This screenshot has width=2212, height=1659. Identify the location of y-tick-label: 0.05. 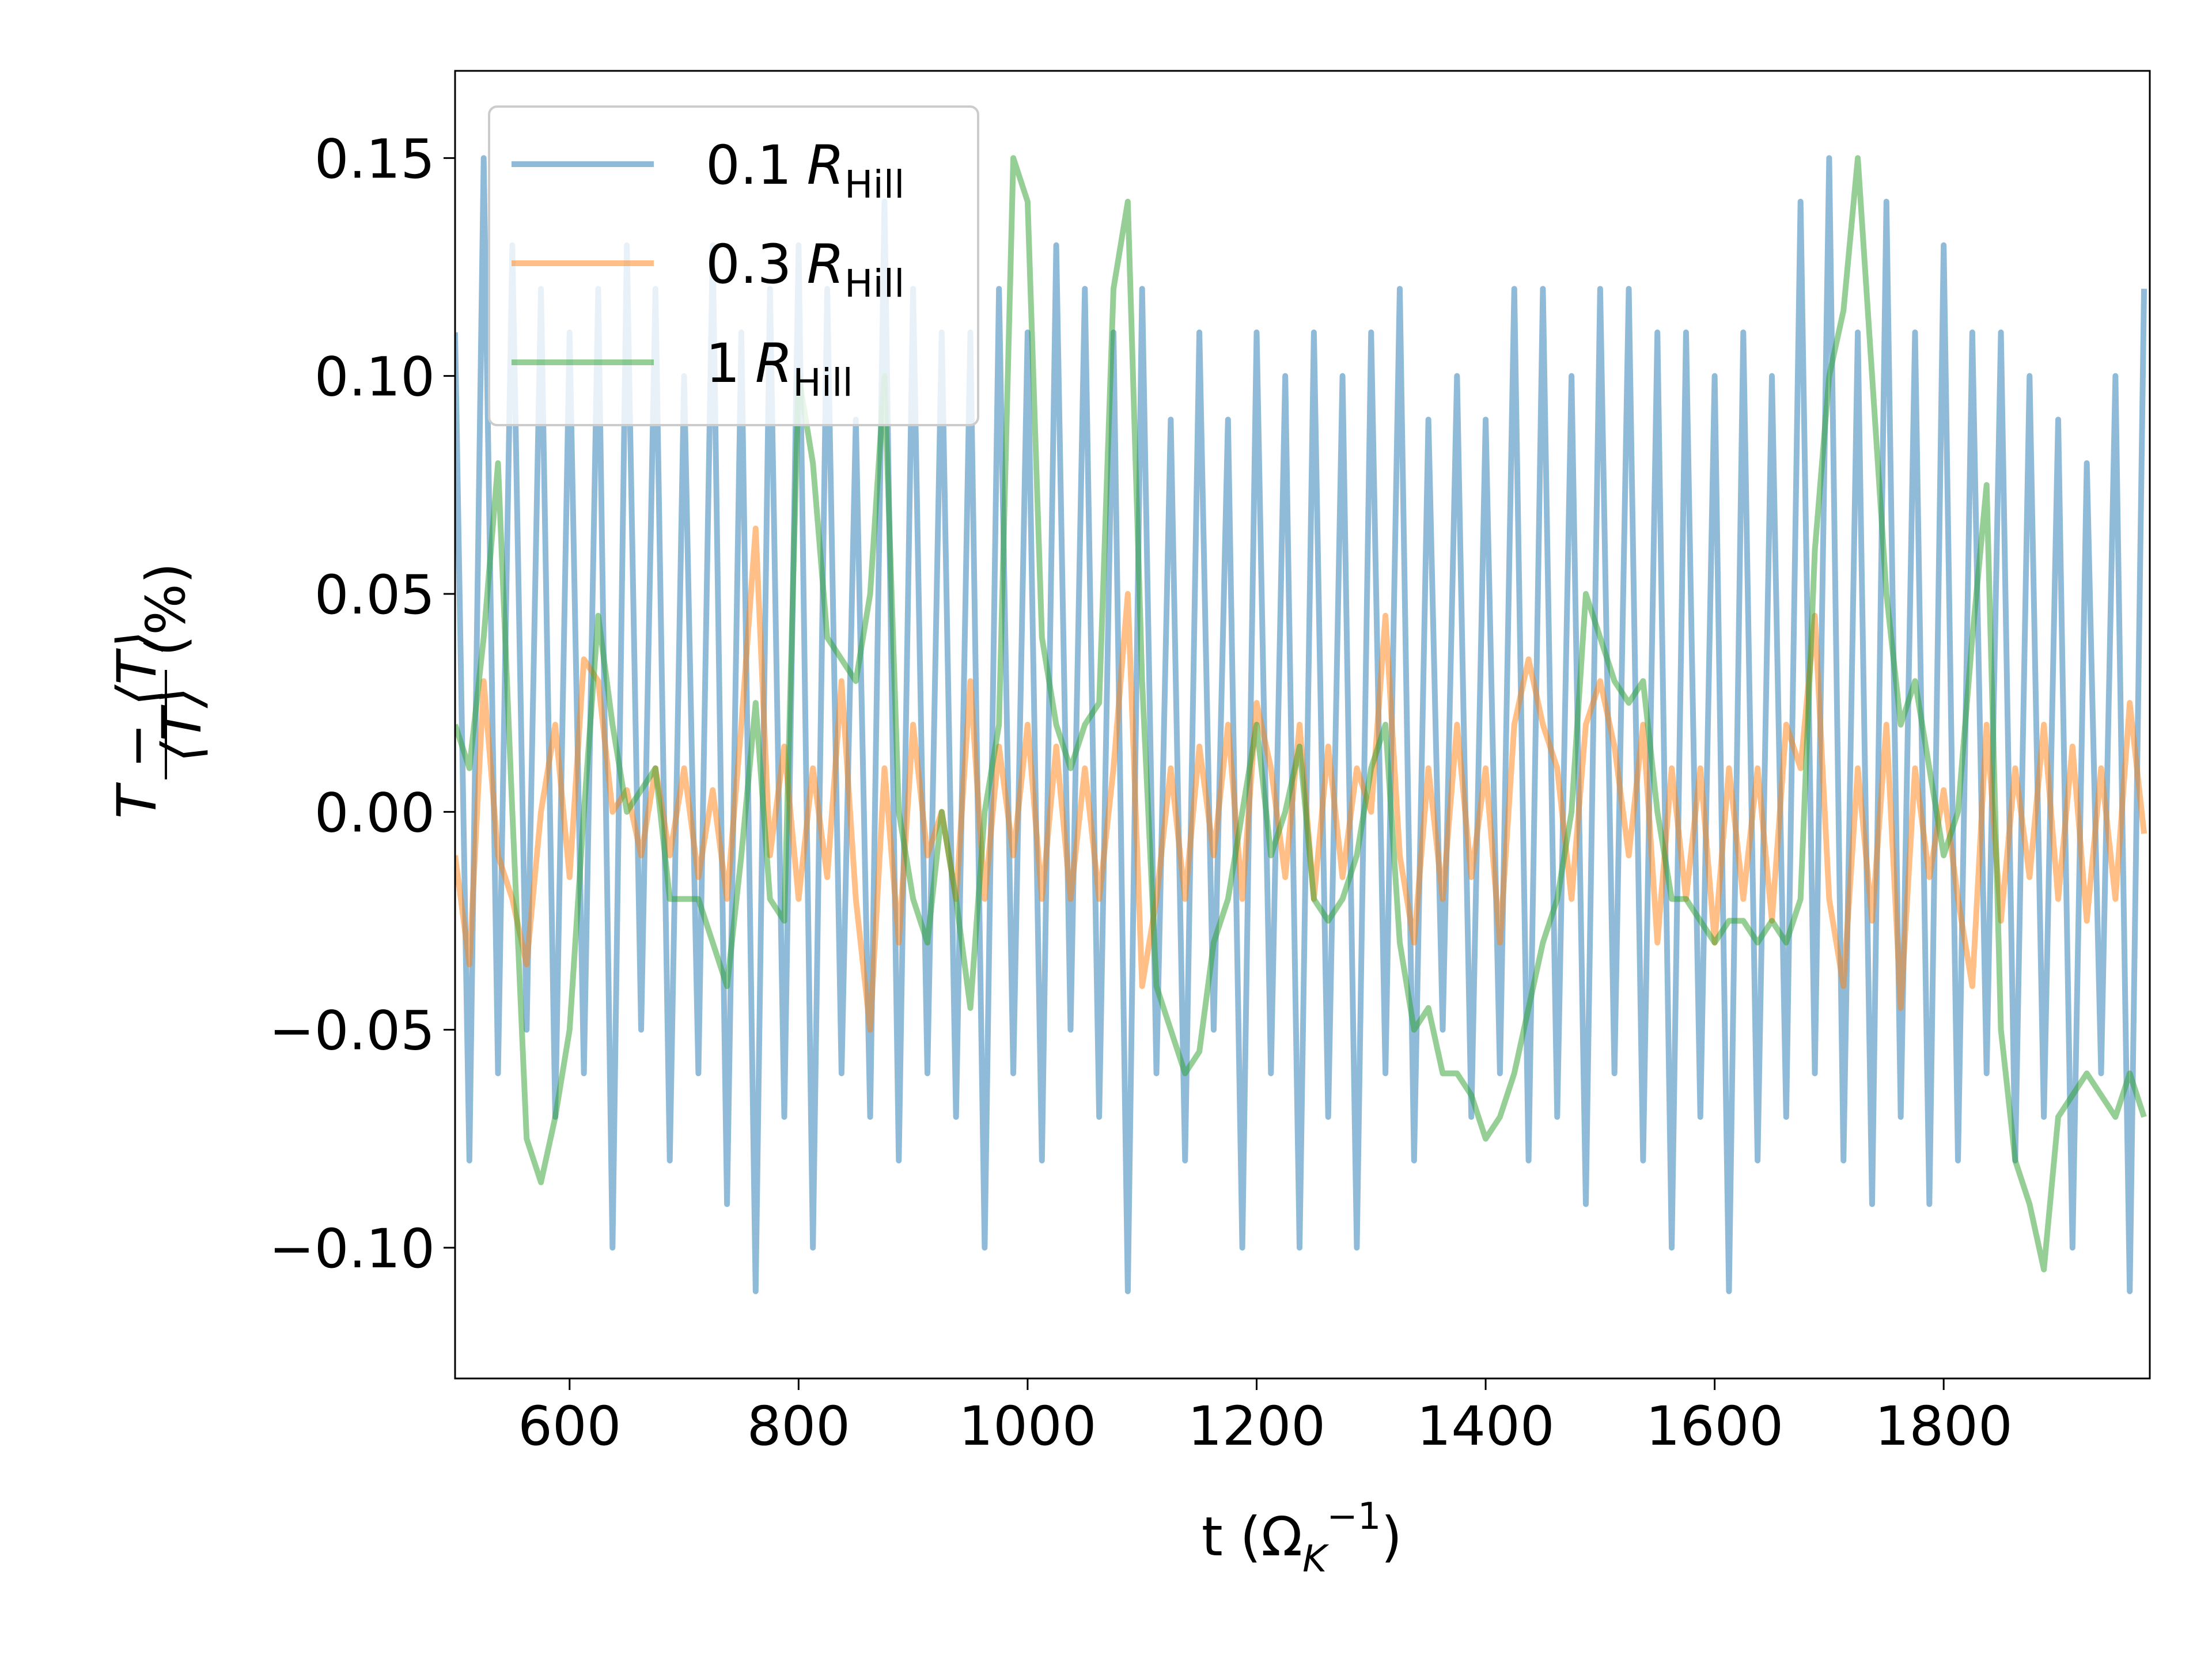
(375, 595).